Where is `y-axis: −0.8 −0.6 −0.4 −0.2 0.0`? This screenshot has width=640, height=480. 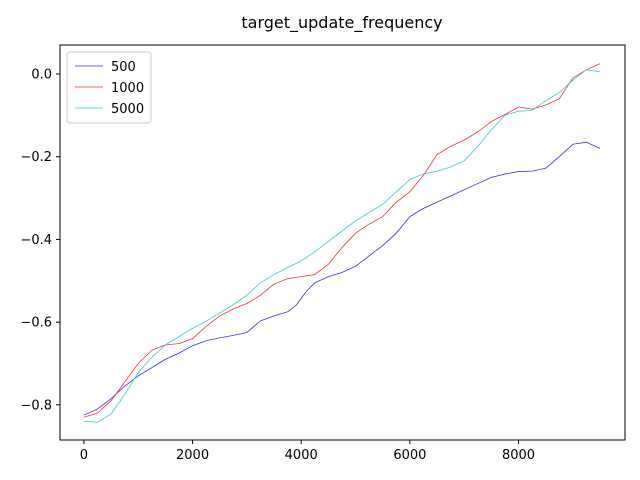
y-axis: −0.8 −0.6 −0.4 −0.2 0.0 is located at coordinates (40, 240).